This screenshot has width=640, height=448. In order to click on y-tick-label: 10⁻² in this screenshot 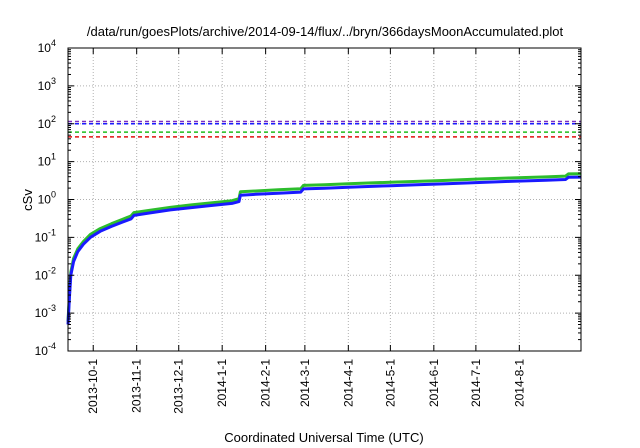, I will do `click(45, 273)`.